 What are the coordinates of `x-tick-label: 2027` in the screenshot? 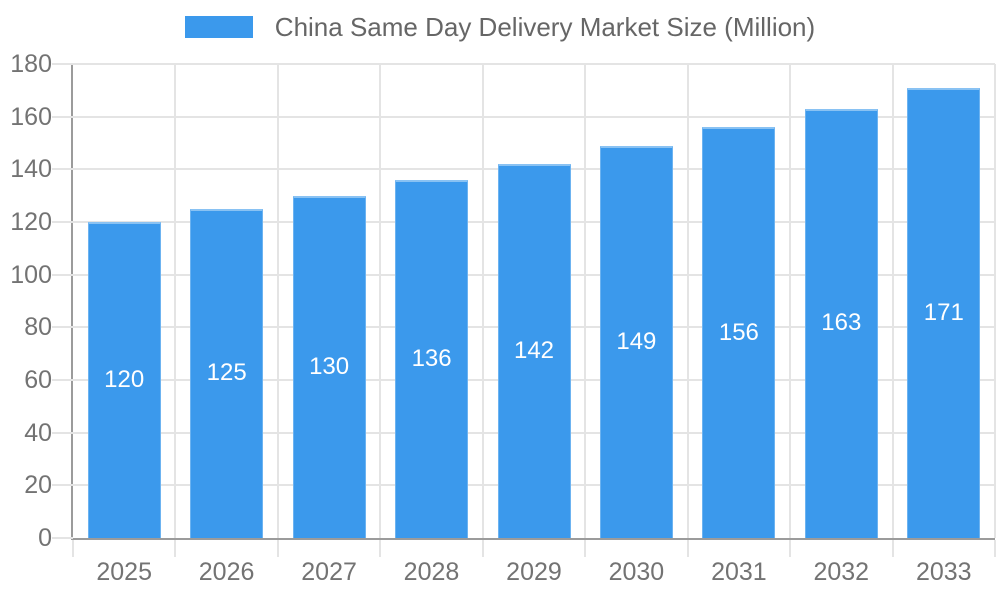 It's located at (329, 572).